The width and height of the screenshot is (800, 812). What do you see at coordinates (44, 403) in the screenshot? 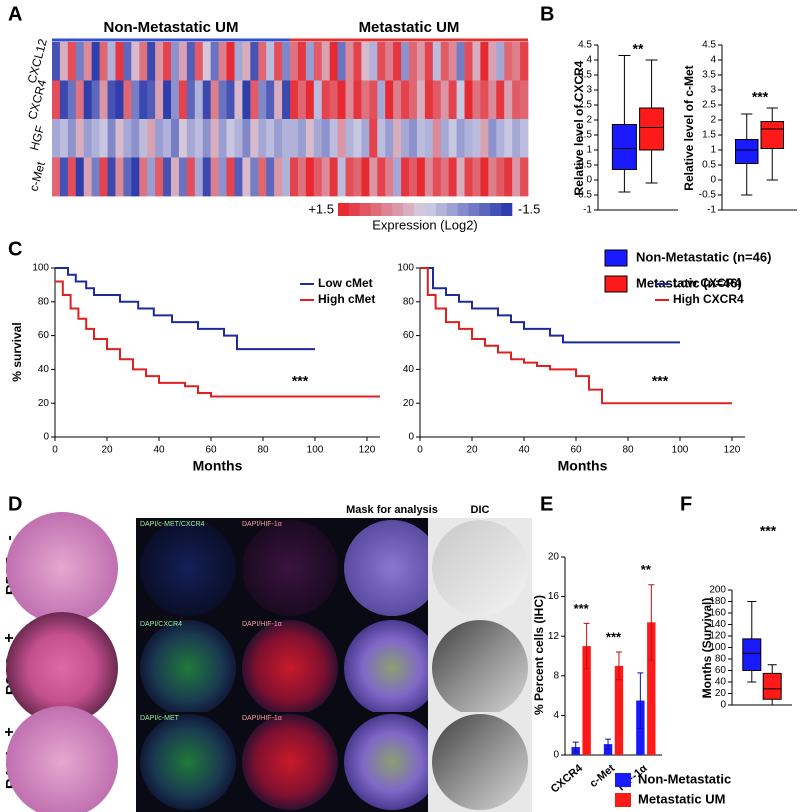
I see `y-tick-label: 20` at bounding box center [44, 403].